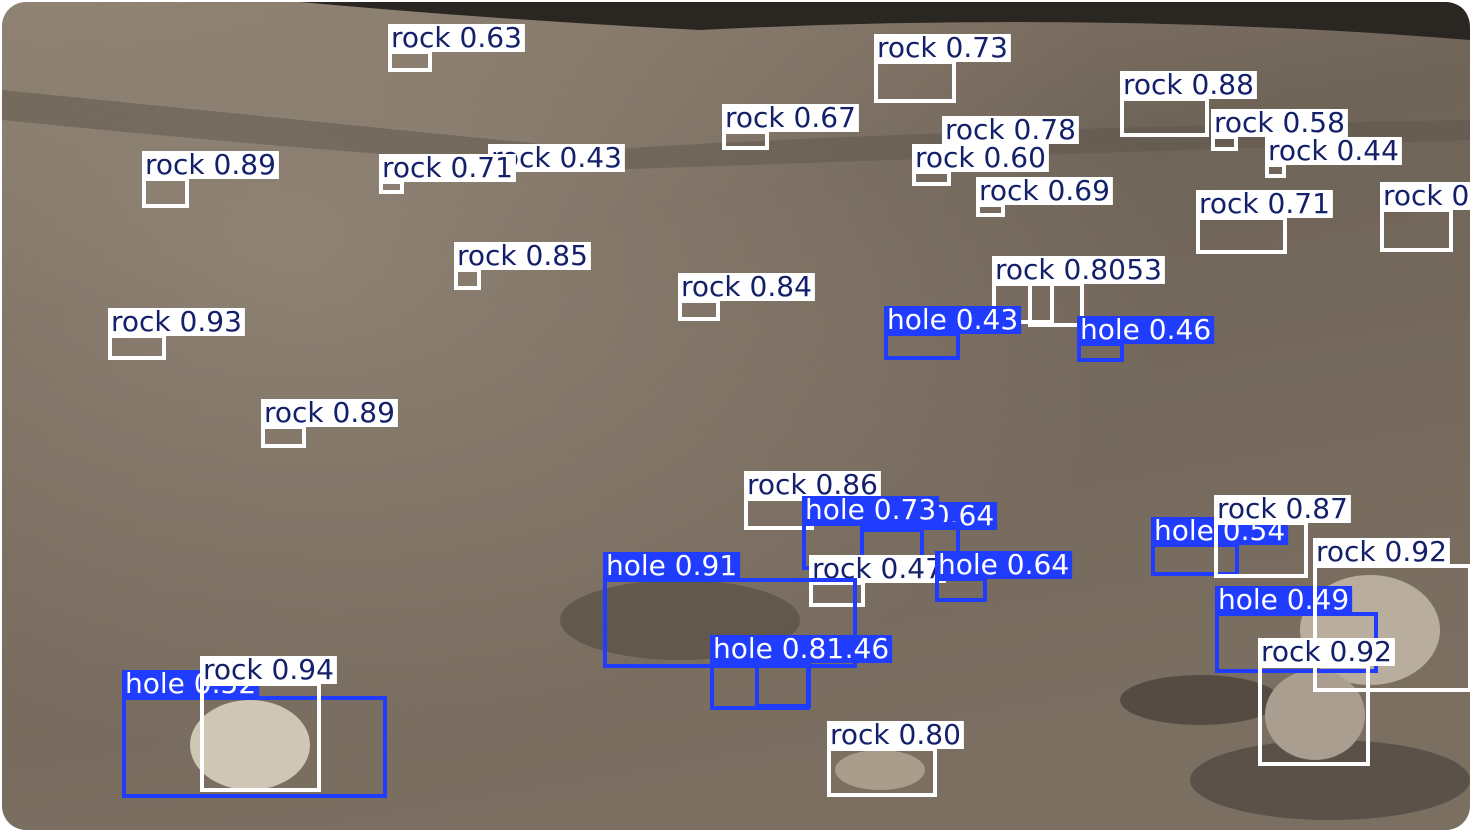  I want to click on detection-label: hole 0.73, so click(870, 509).